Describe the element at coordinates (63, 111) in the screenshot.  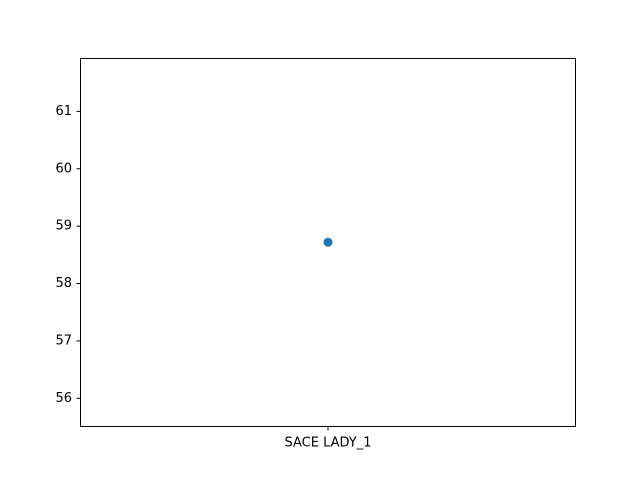
I see `y-tick-label: 61` at that location.